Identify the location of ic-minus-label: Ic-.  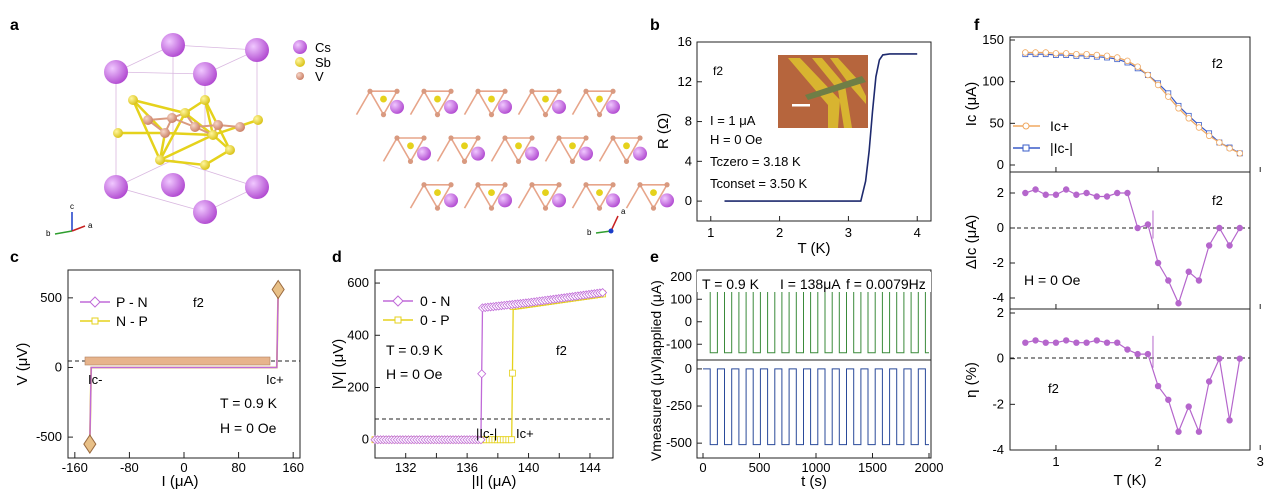
(95, 379).